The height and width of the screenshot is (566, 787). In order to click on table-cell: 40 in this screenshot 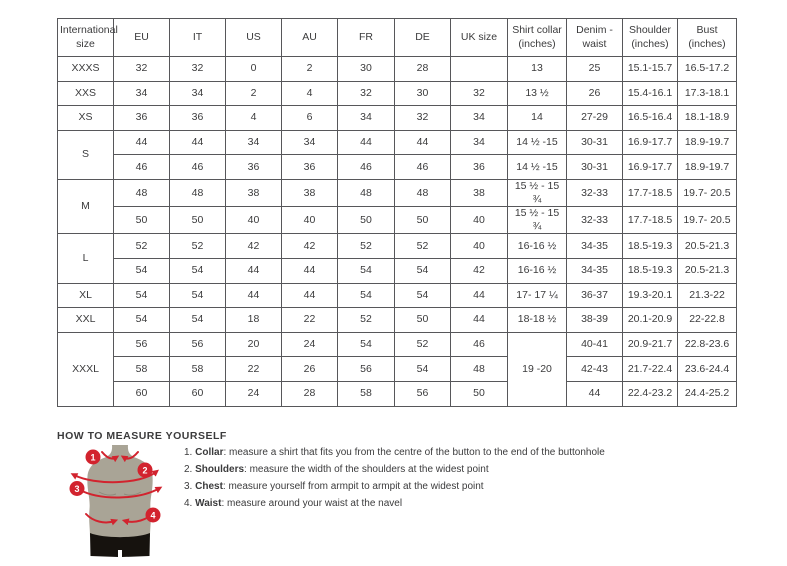, I will do `click(309, 220)`.